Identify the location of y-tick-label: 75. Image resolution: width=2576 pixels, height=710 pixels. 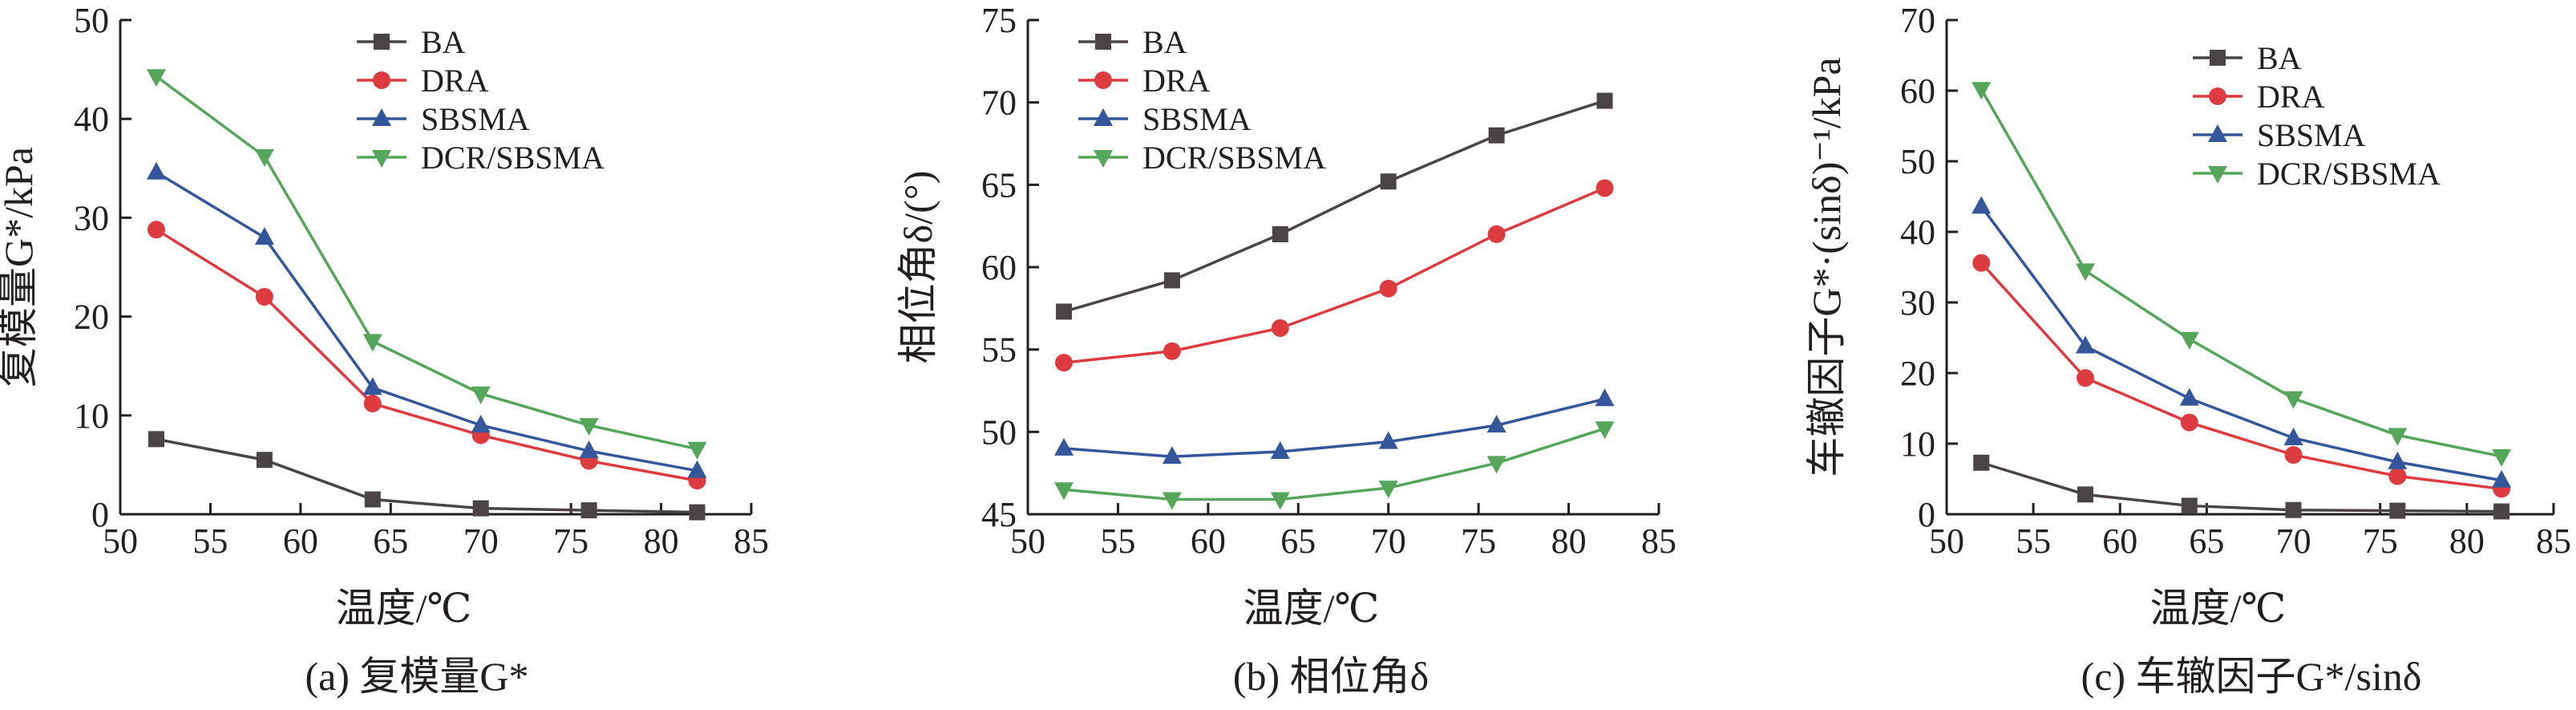
(999, 20).